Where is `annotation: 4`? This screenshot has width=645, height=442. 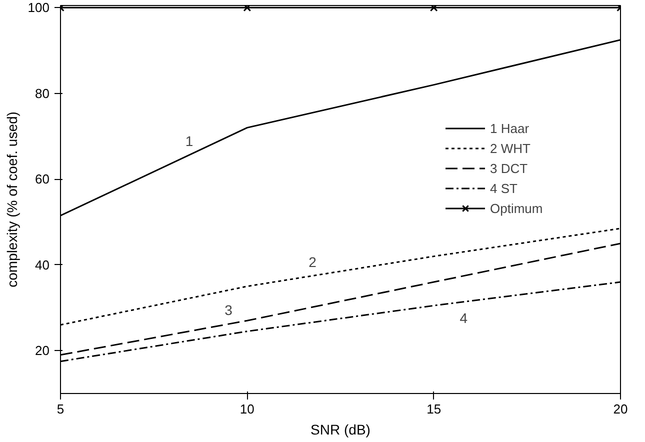 annotation: 4 is located at coordinates (464, 318).